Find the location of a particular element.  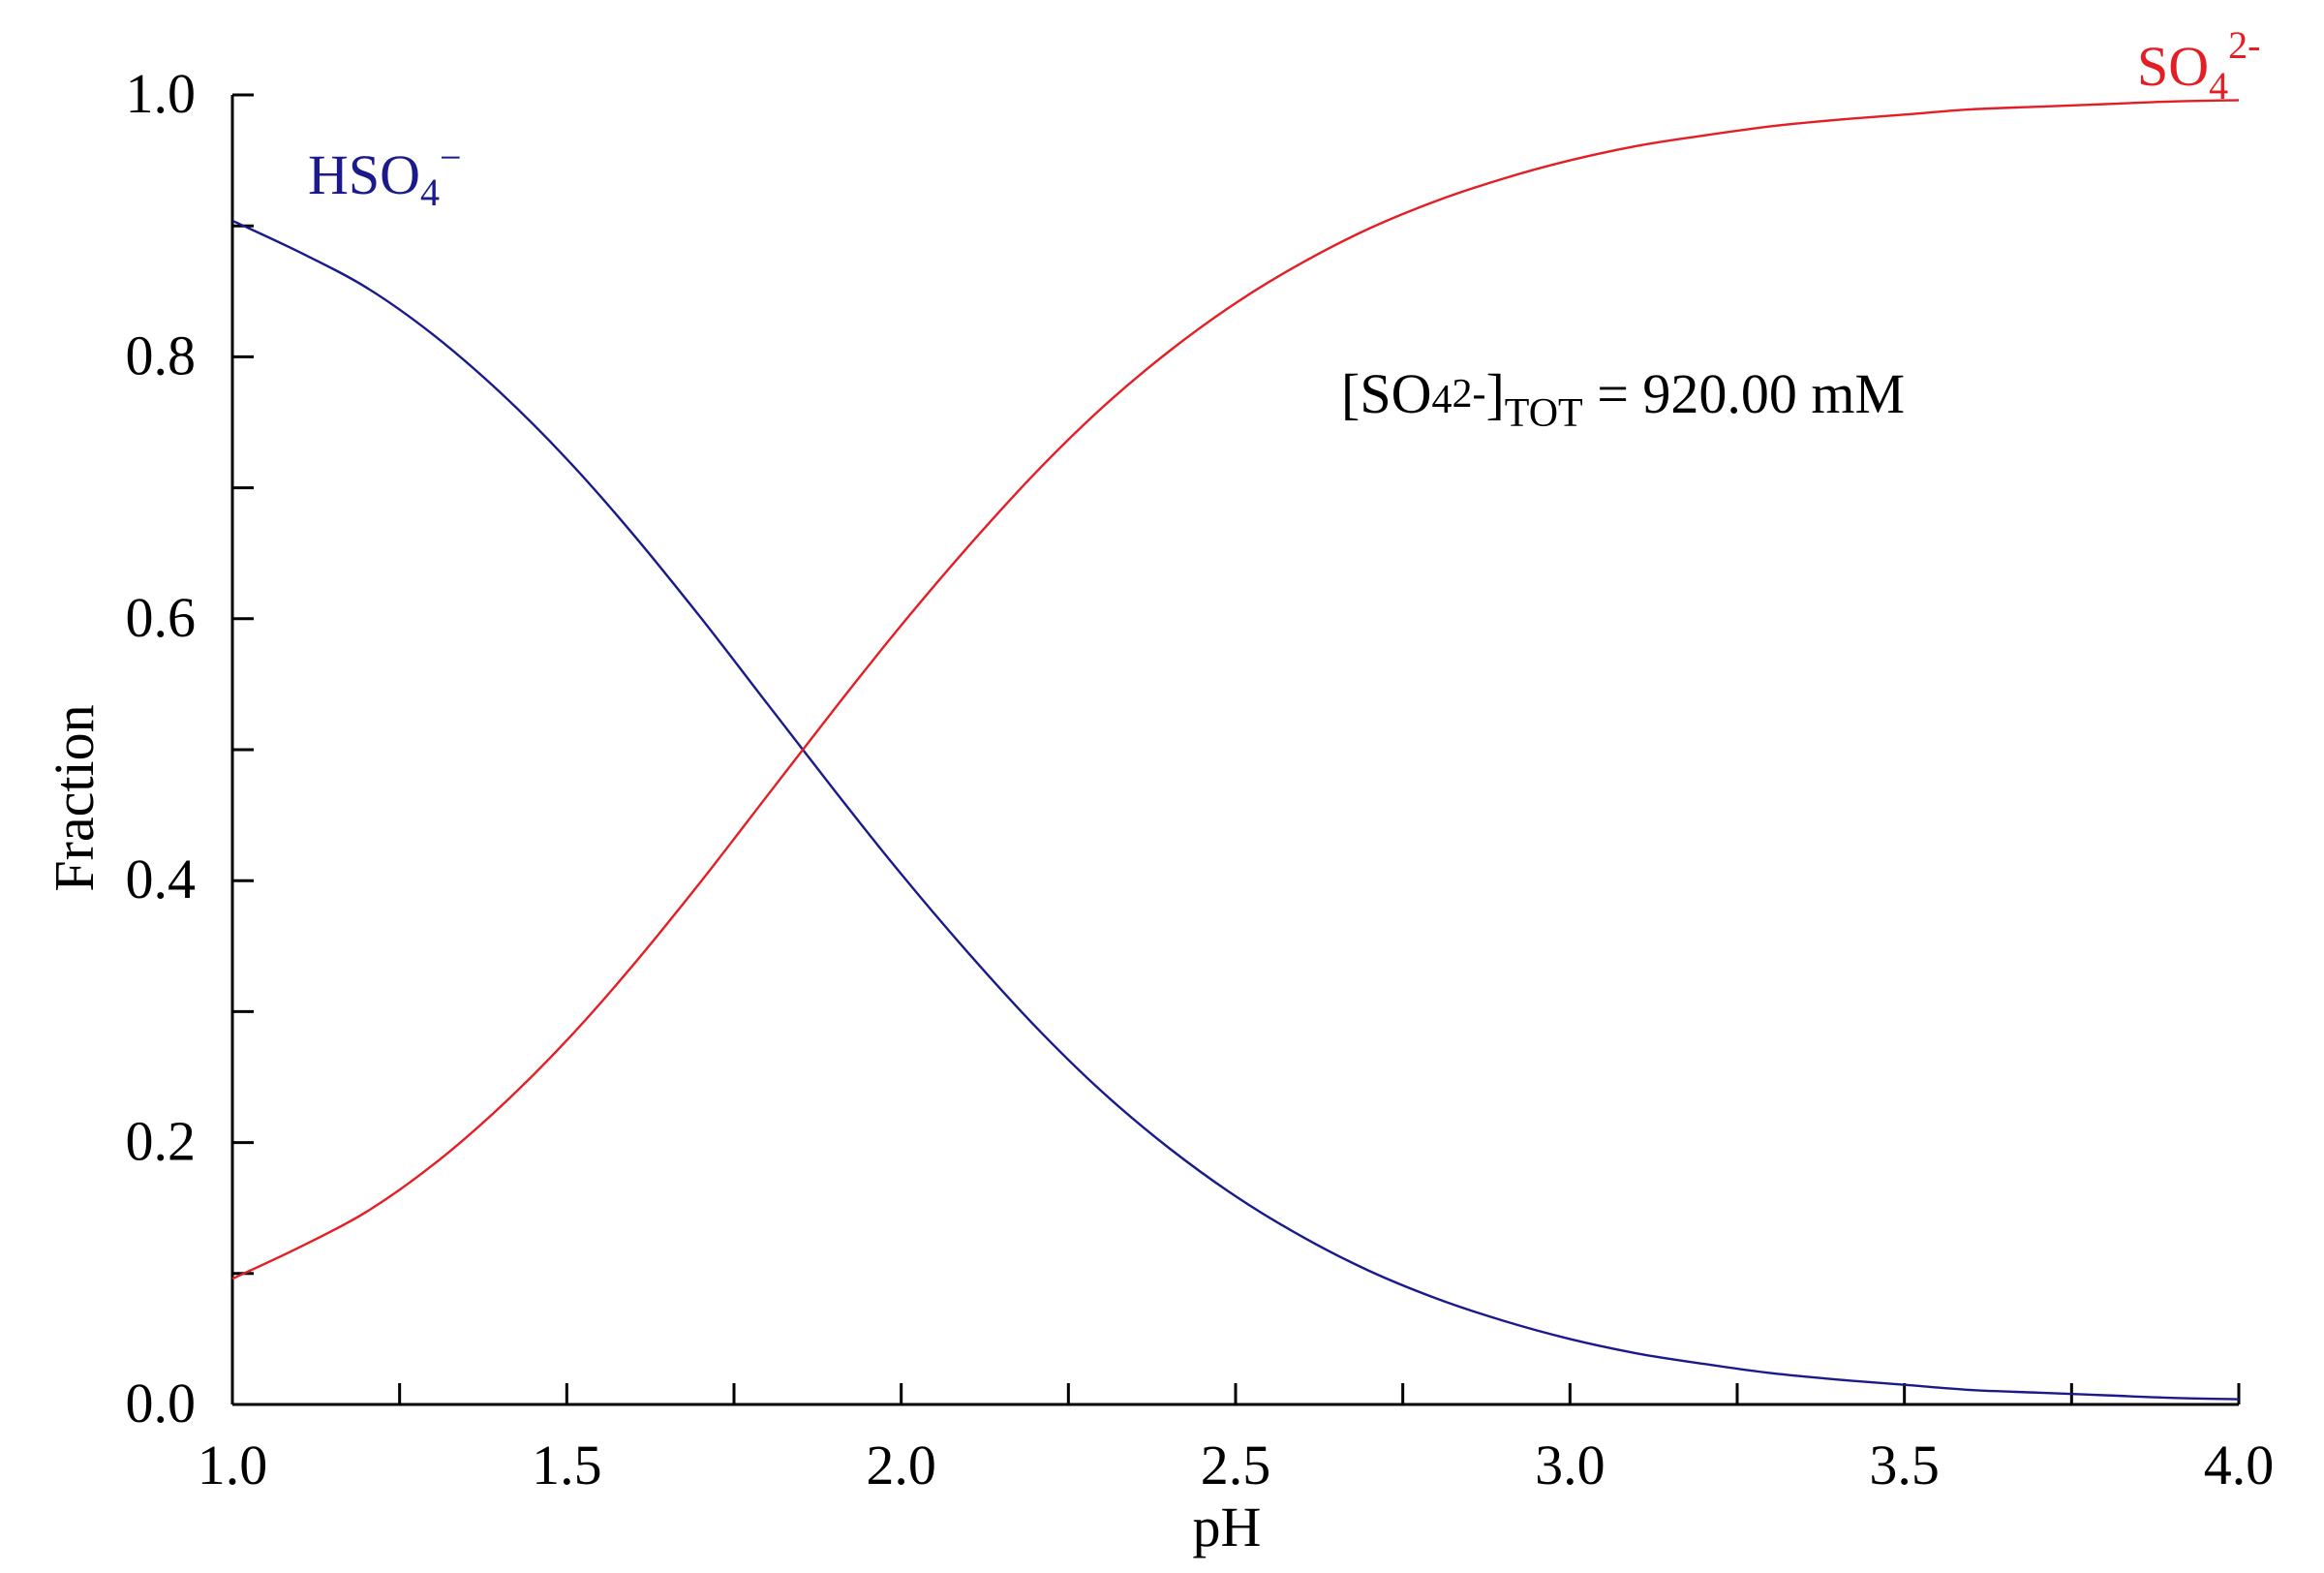

series-label-so4-main: SO is located at coordinates (2173, 66).